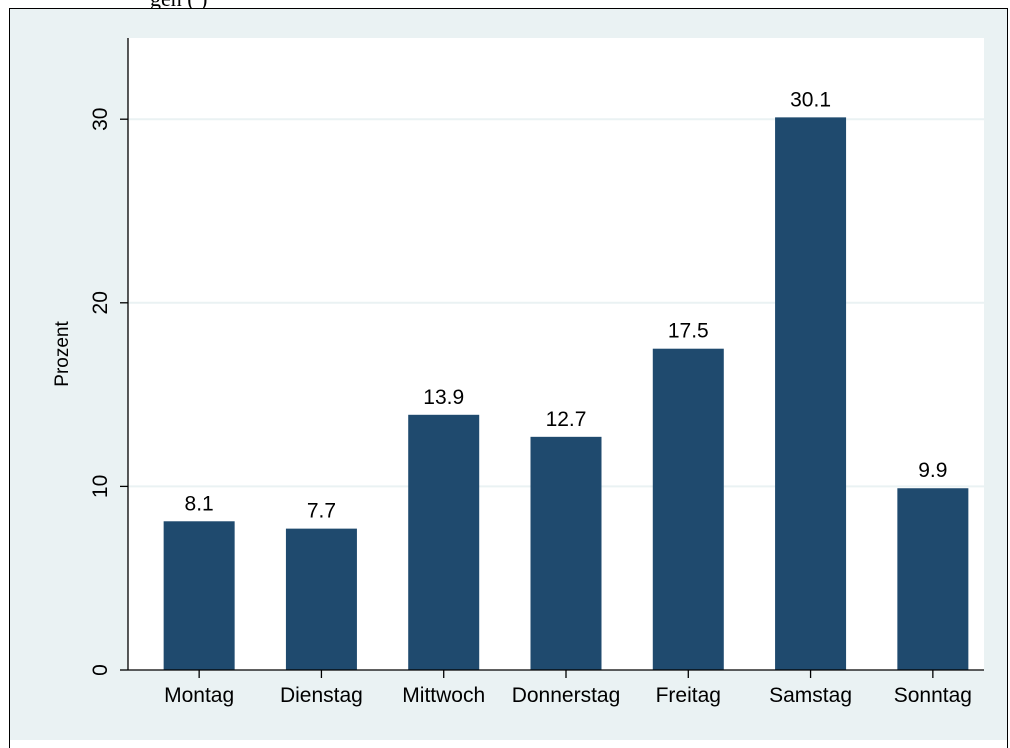 This screenshot has height=748, width=1010. I want to click on bar-samstag, so click(811, 393).